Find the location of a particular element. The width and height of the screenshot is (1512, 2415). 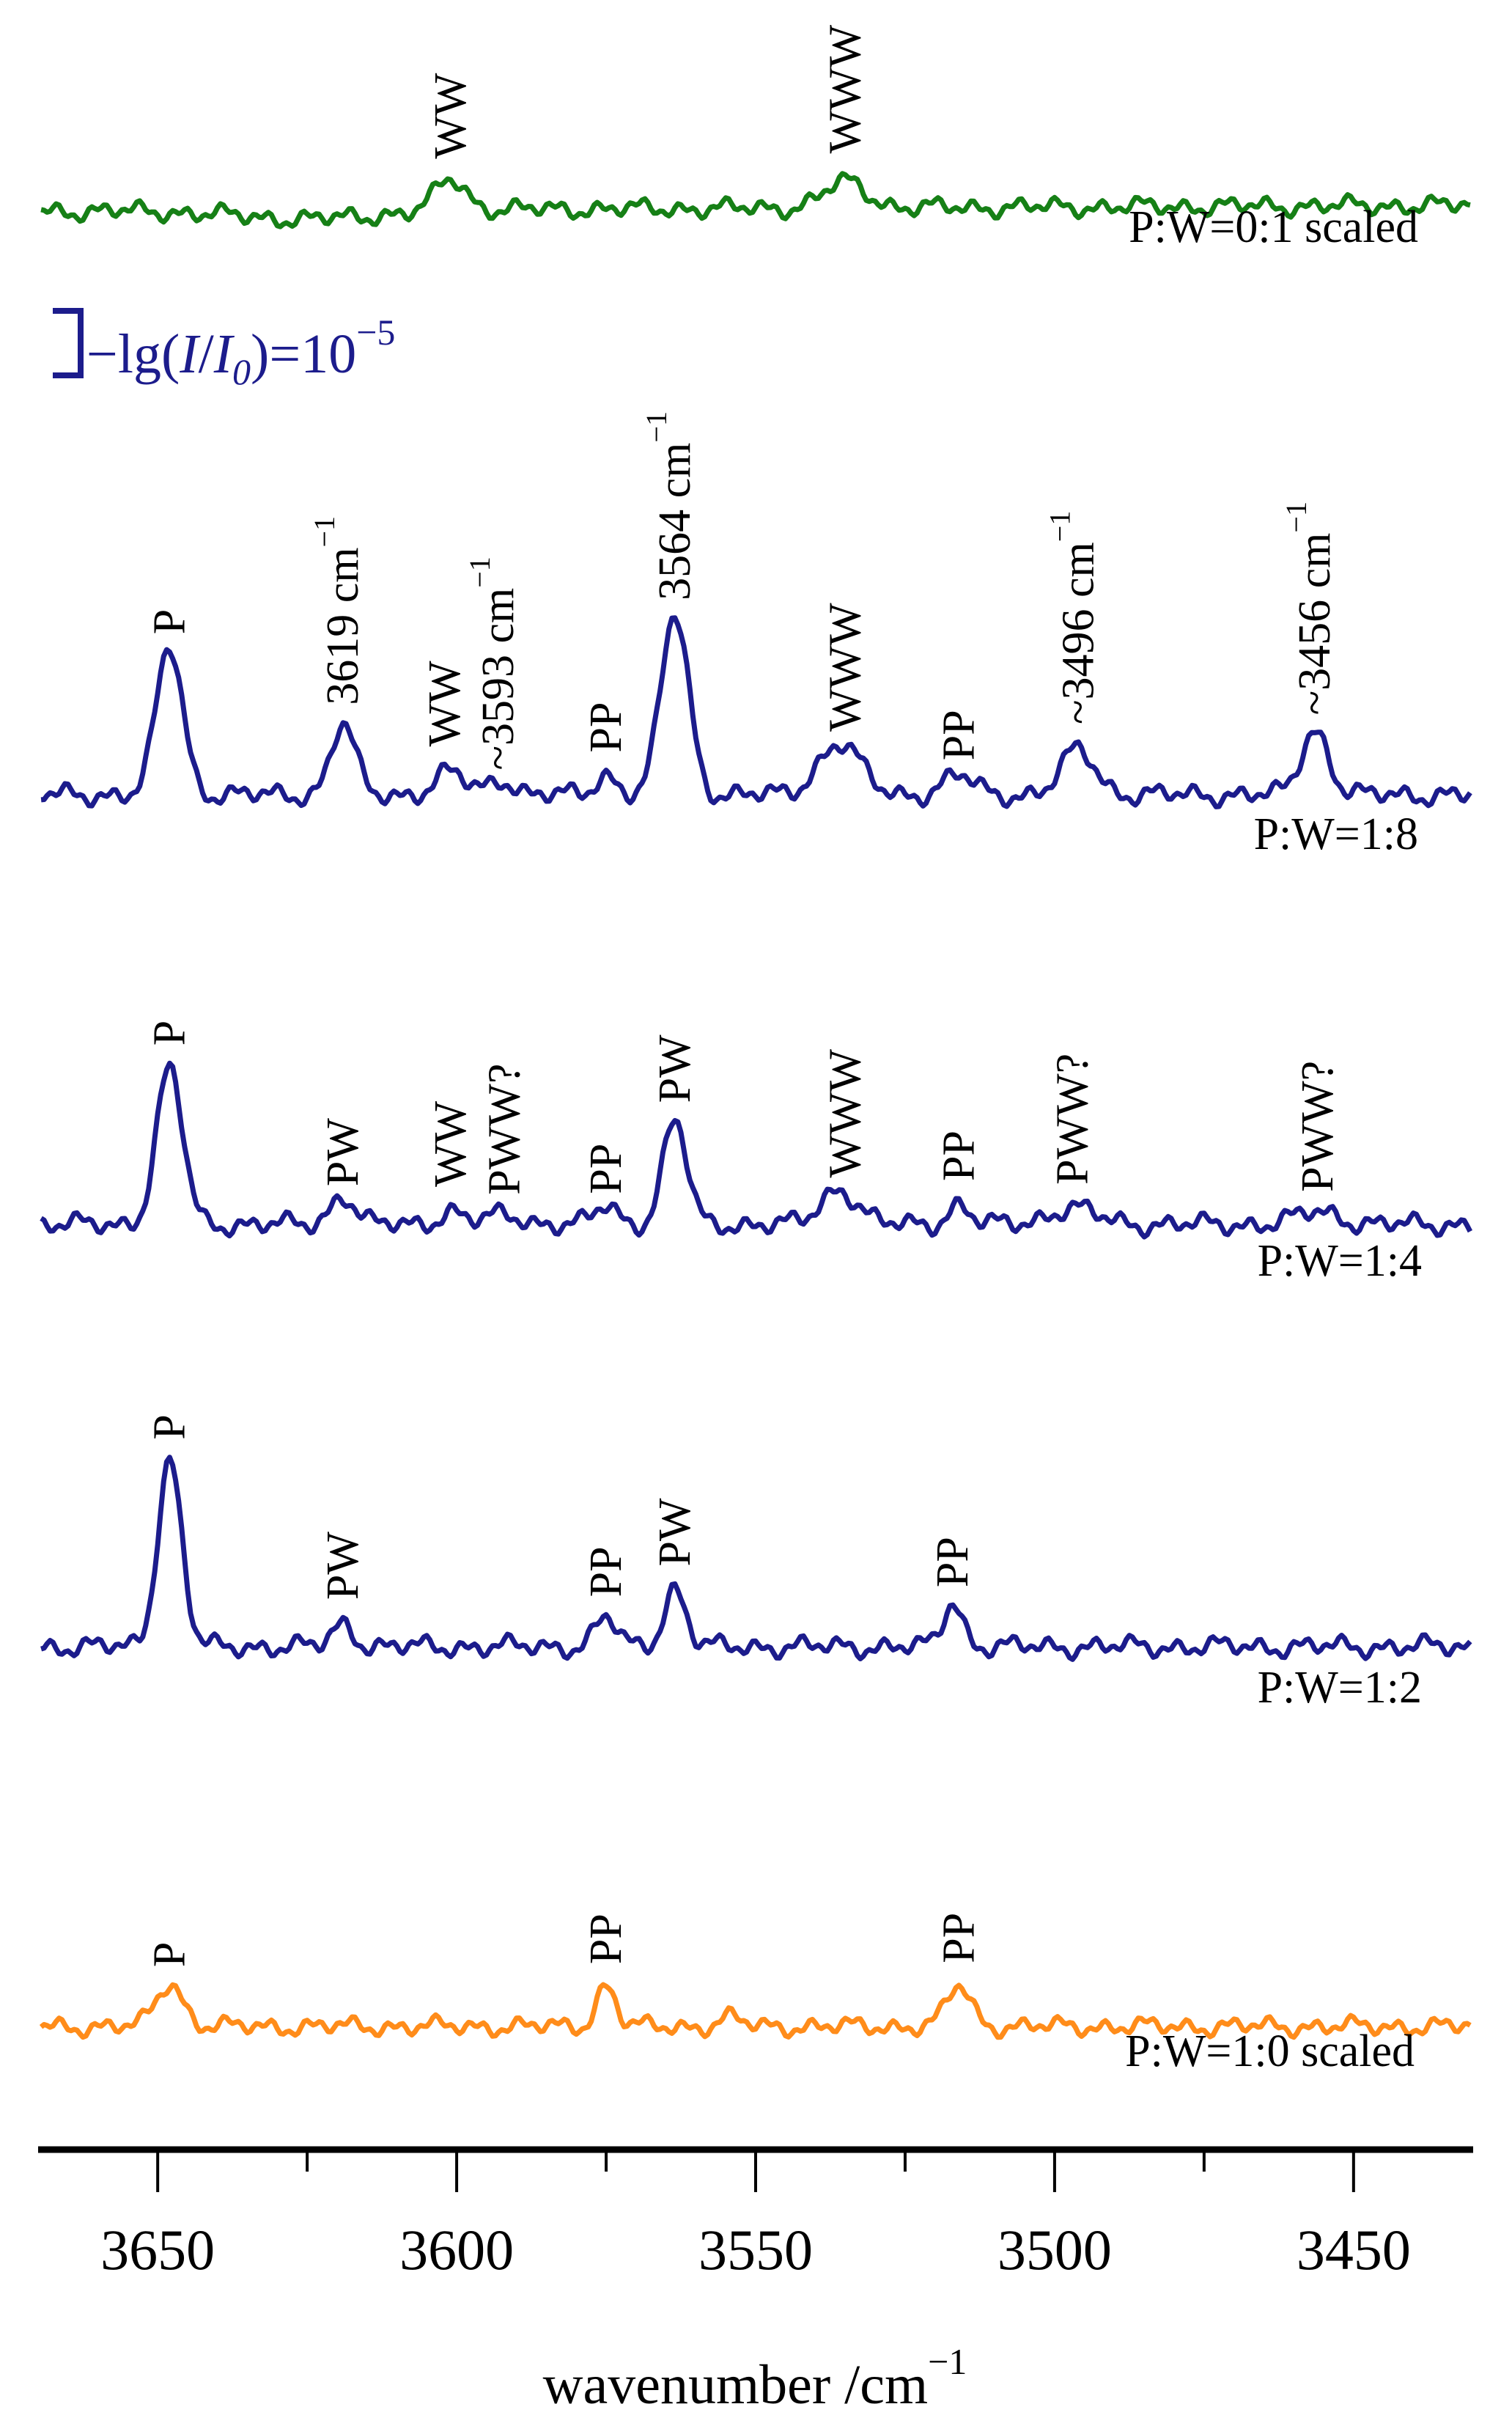

tick-label: 3600 is located at coordinates (456, 2250).